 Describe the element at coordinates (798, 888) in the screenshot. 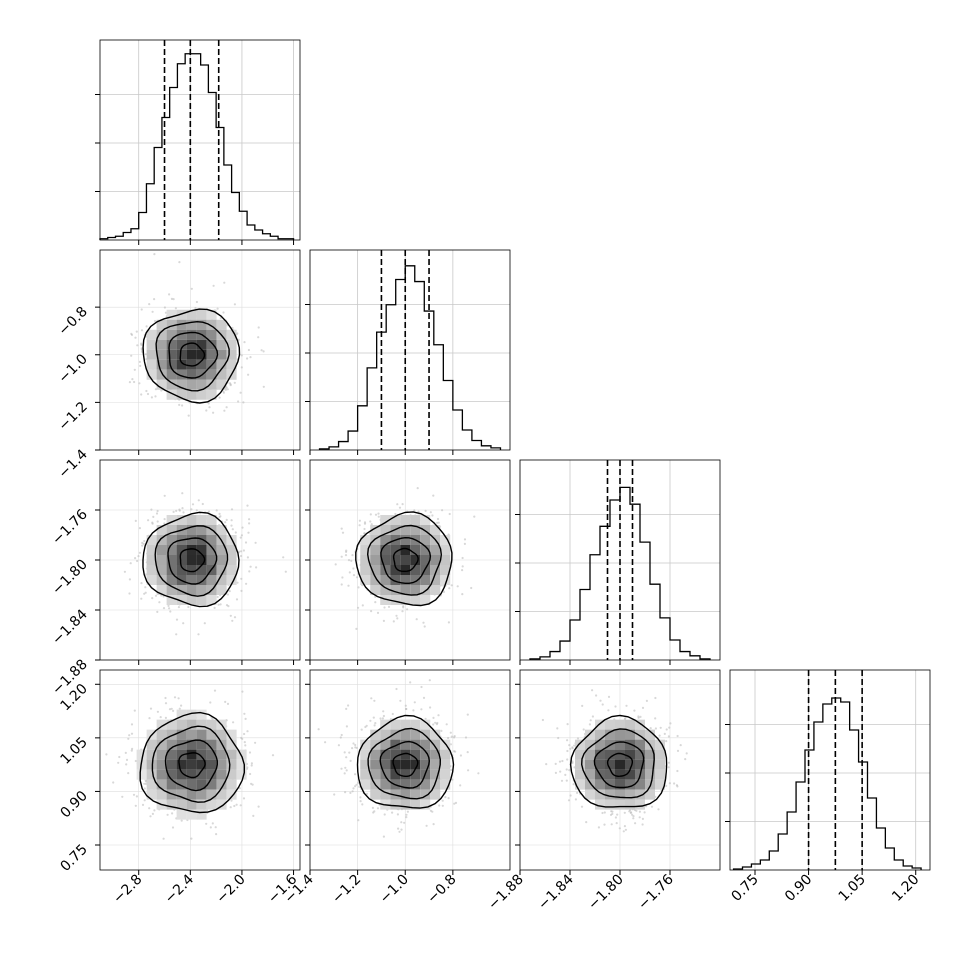

I see `x-tick-label: 0.90` at that location.